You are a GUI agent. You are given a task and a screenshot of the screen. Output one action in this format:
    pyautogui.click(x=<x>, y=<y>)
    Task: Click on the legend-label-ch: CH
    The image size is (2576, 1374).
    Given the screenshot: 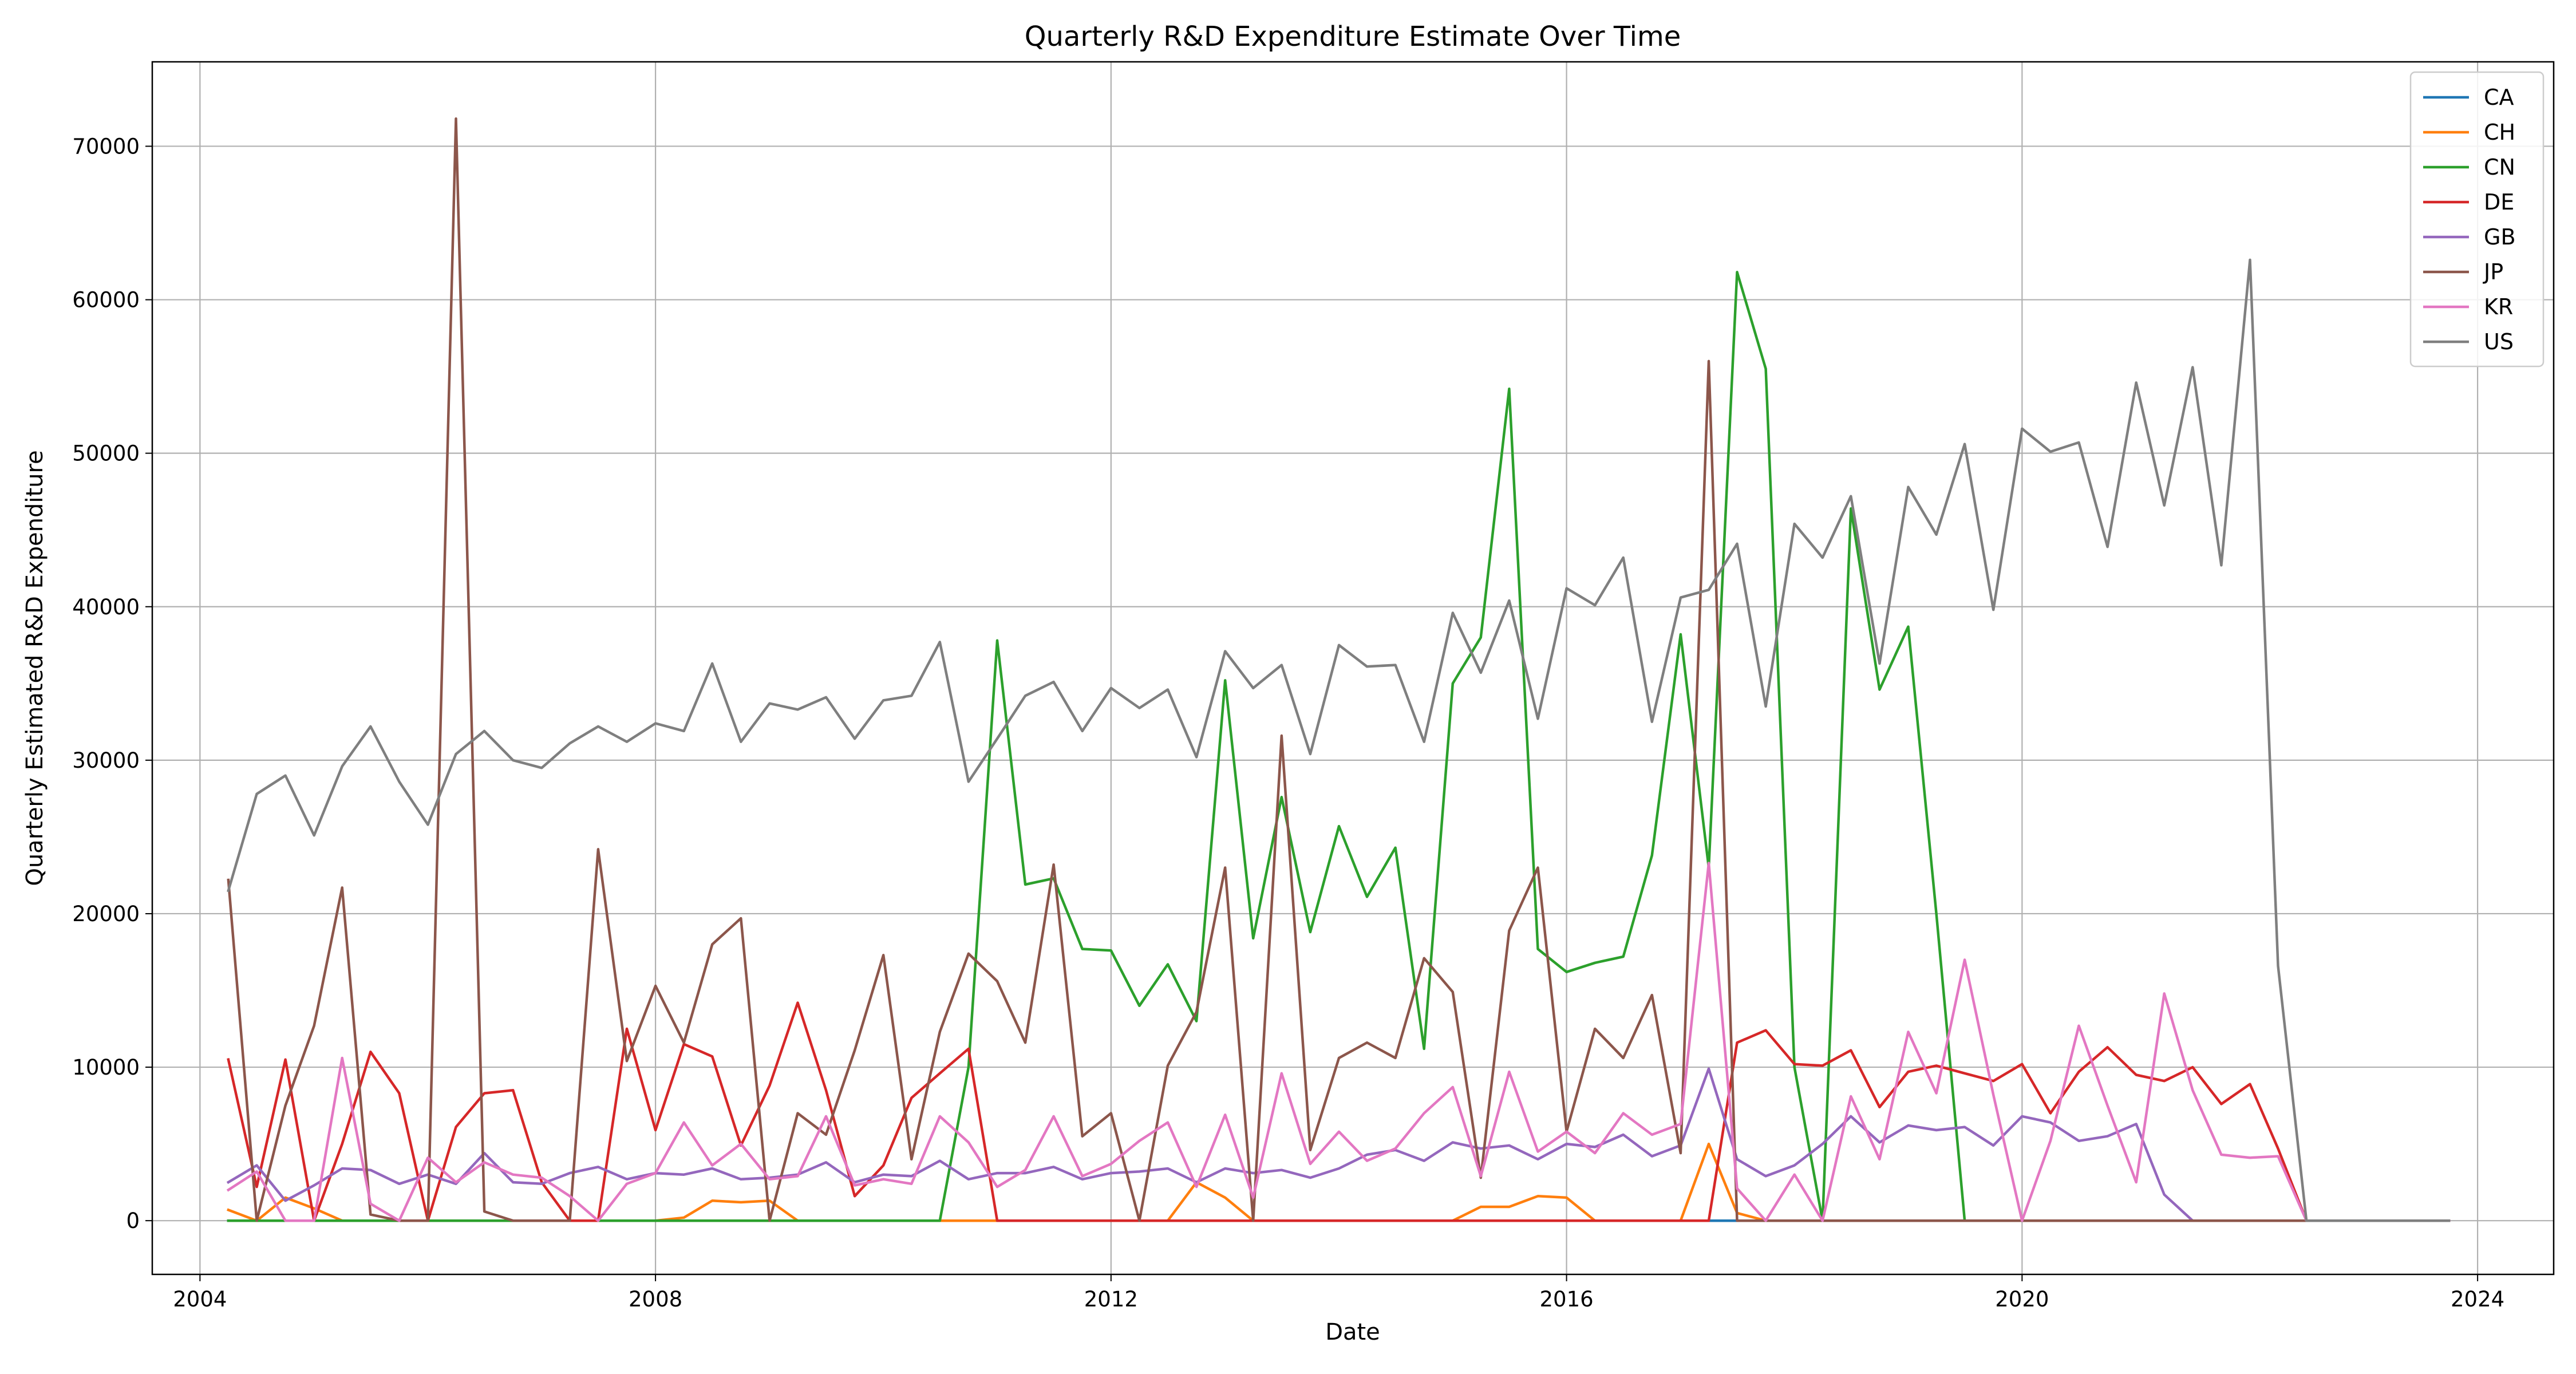 What is the action you would take?
    pyautogui.click(x=2499, y=132)
    